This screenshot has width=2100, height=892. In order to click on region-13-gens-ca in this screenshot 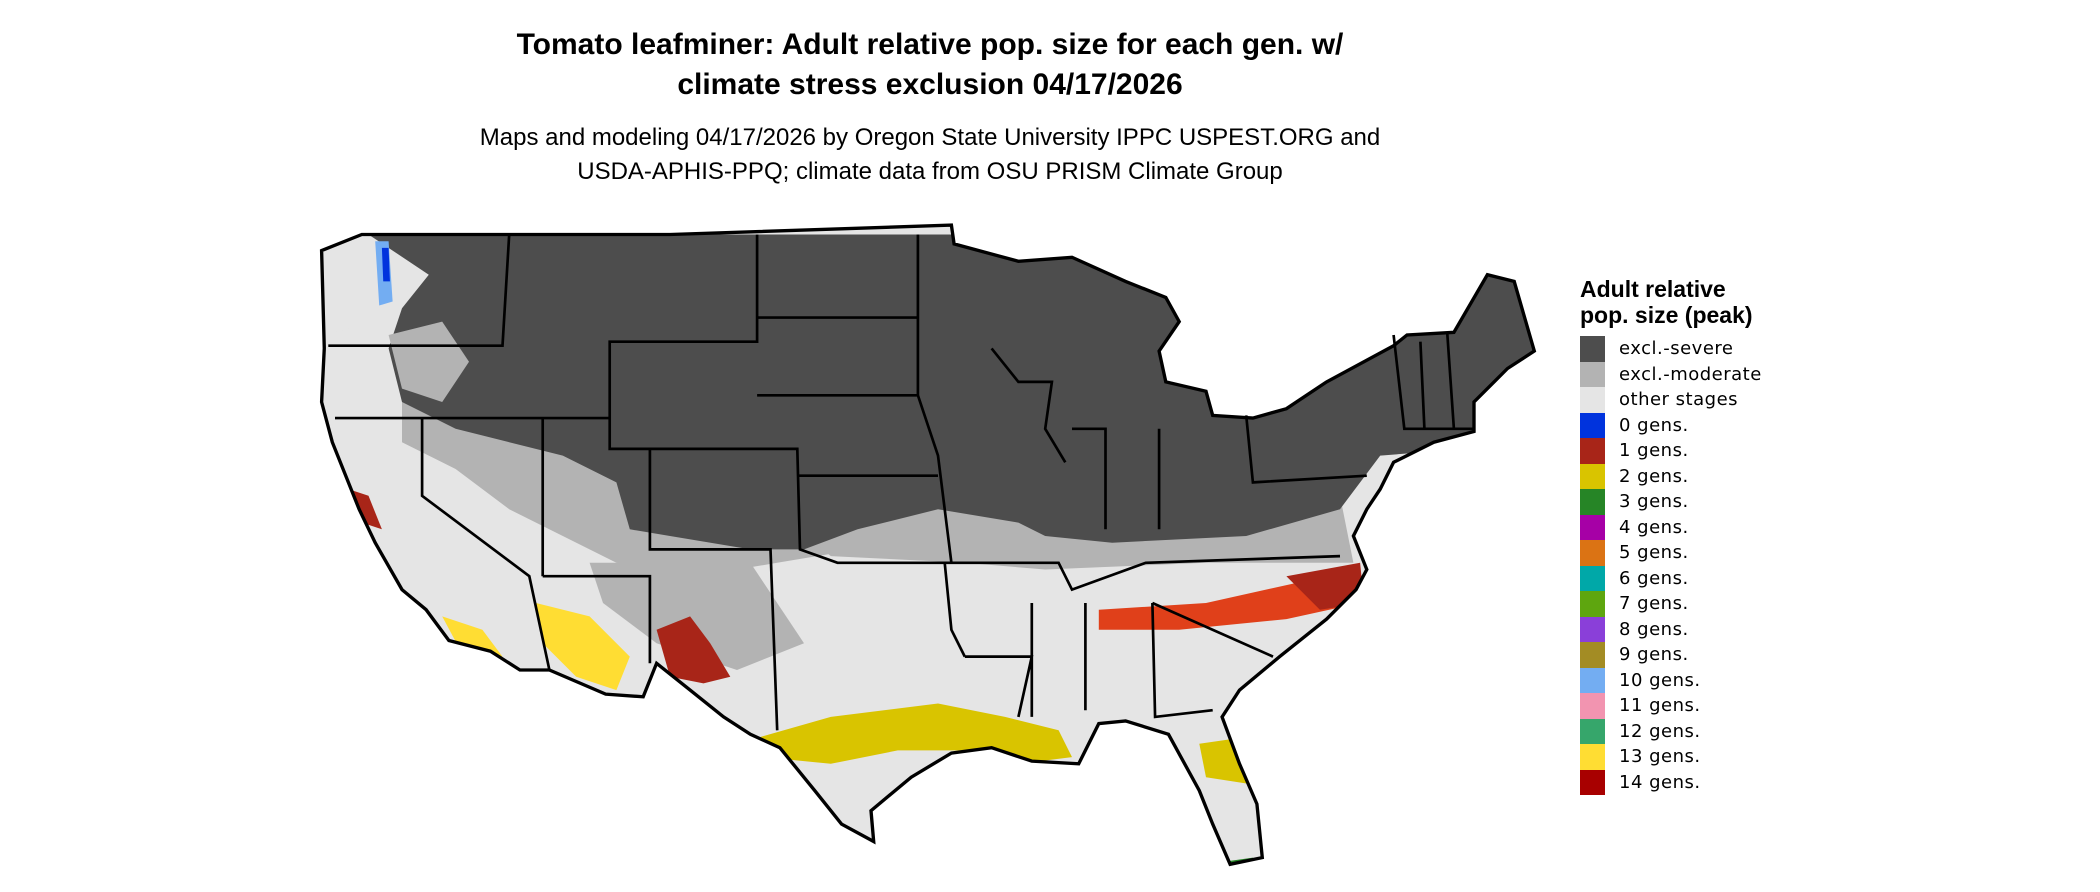, I will do `click(472, 636)`.